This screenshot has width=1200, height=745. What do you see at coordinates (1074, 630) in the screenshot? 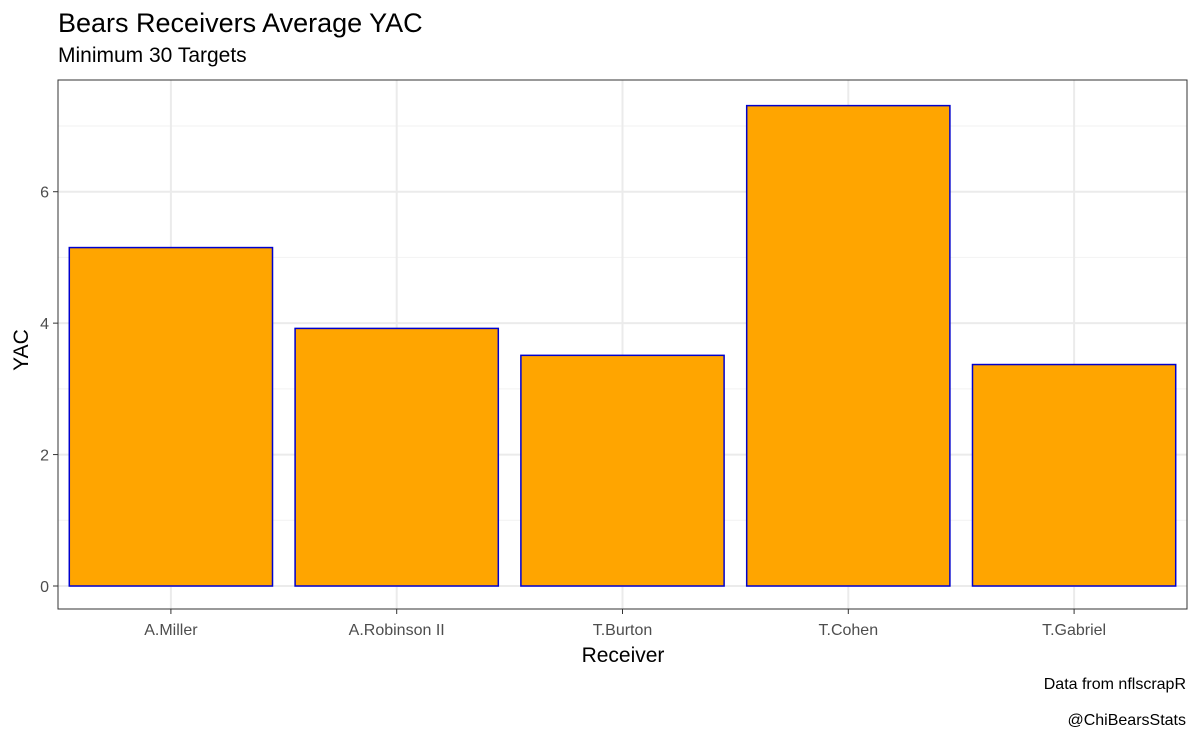
I see `x-tick-label: T.Gabriel` at bounding box center [1074, 630].